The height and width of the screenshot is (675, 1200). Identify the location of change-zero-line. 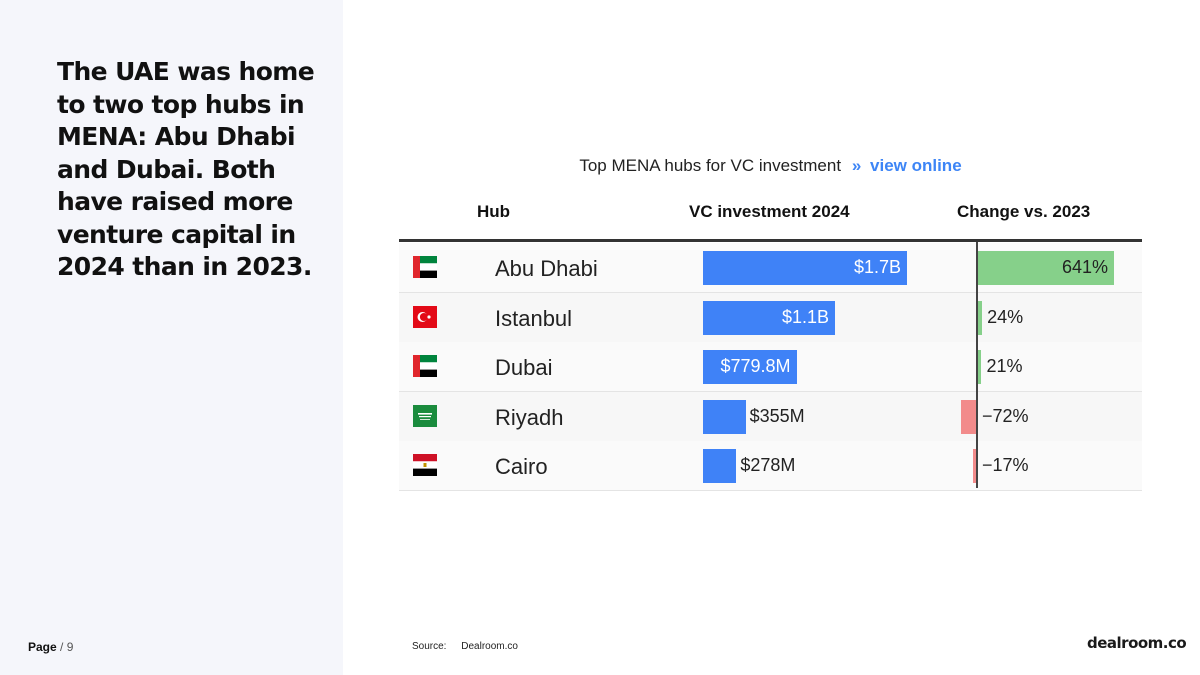
(977, 365).